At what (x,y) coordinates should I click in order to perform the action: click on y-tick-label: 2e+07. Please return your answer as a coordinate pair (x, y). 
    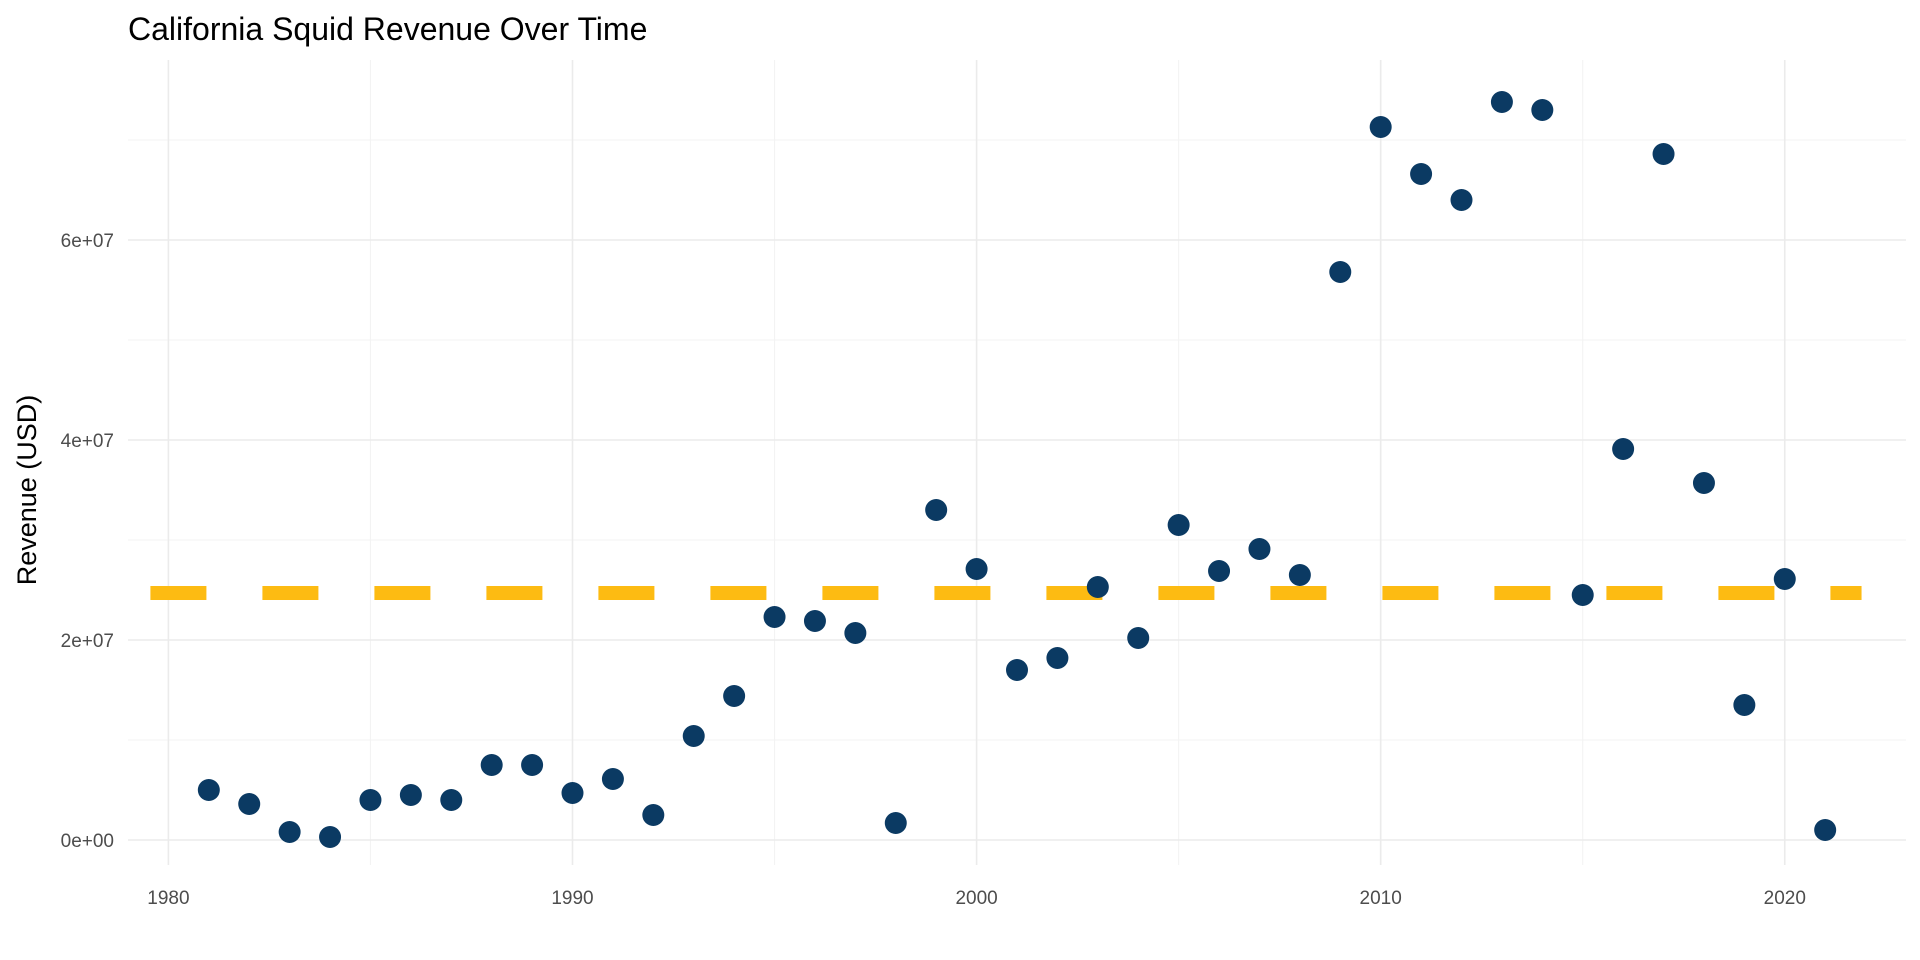
    Looking at the image, I should click on (87, 641).